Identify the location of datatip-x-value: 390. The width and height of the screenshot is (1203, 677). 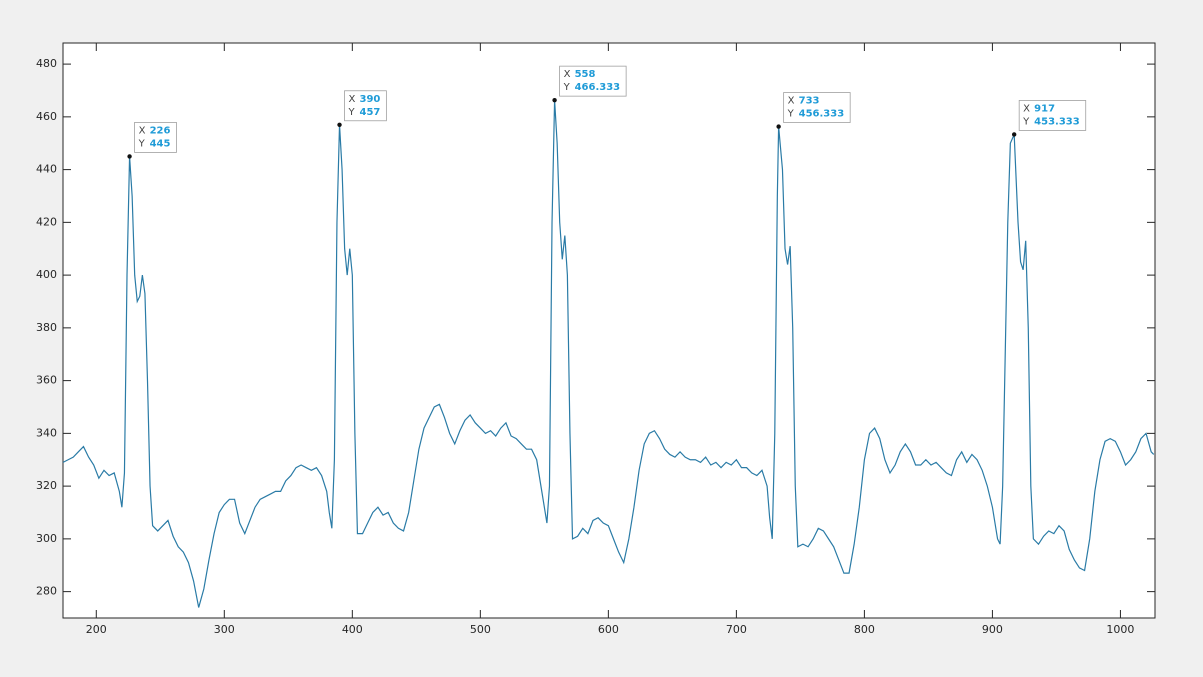
(370, 99).